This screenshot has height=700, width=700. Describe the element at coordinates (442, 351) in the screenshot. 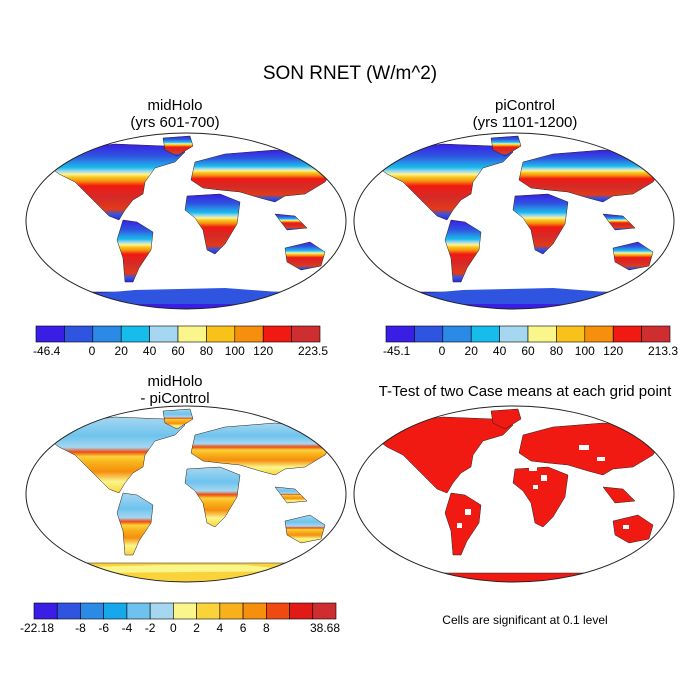

I see `colorbar-picontrol-zero: 0` at that location.